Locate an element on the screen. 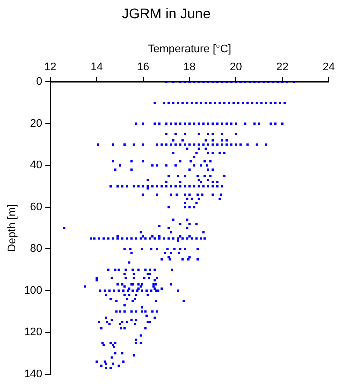  x-tick-label: 16 is located at coordinates (143, 68).